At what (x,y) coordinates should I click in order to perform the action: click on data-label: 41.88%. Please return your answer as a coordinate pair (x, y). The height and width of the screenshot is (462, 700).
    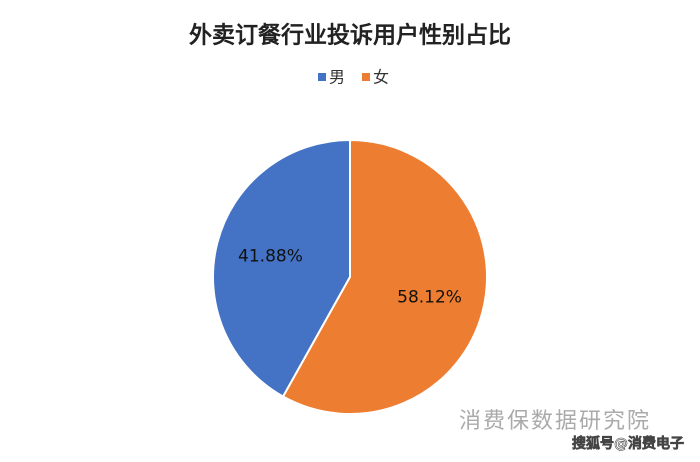
    Looking at the image, I should click on (270, 256).